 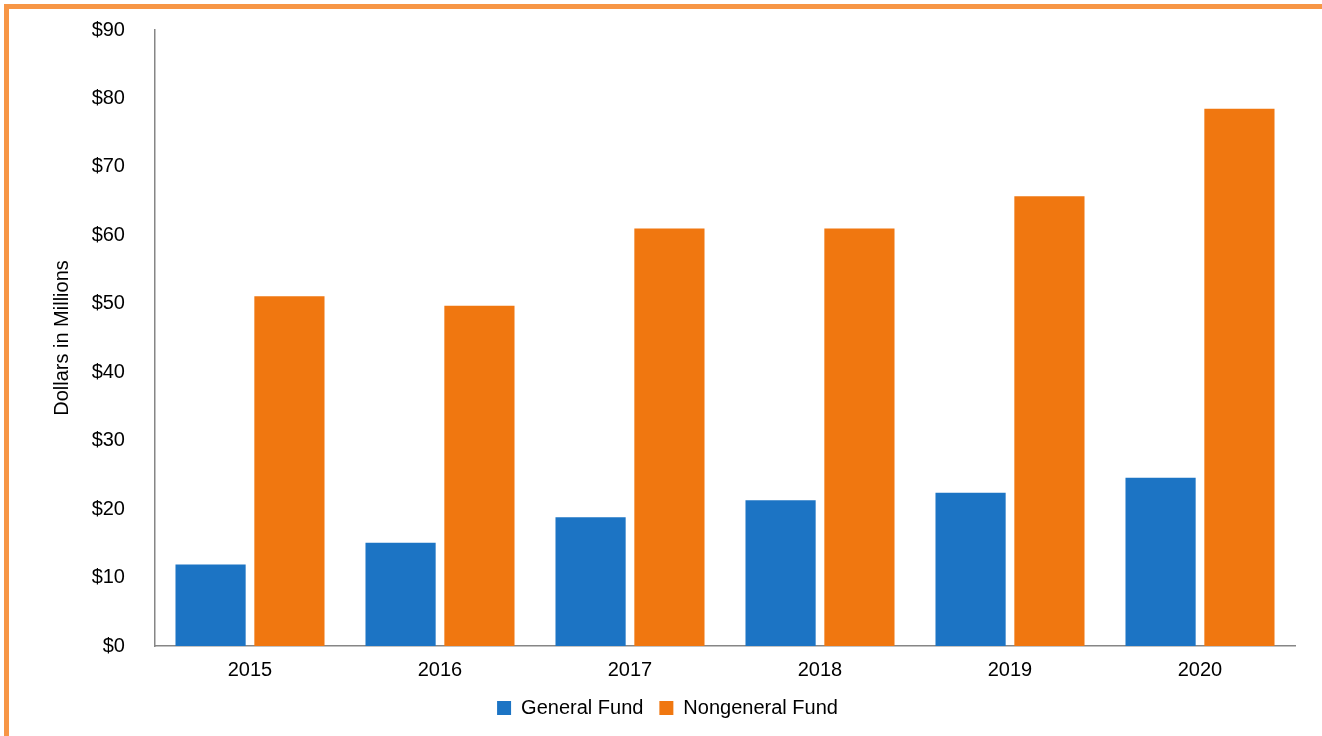 I want to click on legend-label: General Fund, so click(x=582, y=706).